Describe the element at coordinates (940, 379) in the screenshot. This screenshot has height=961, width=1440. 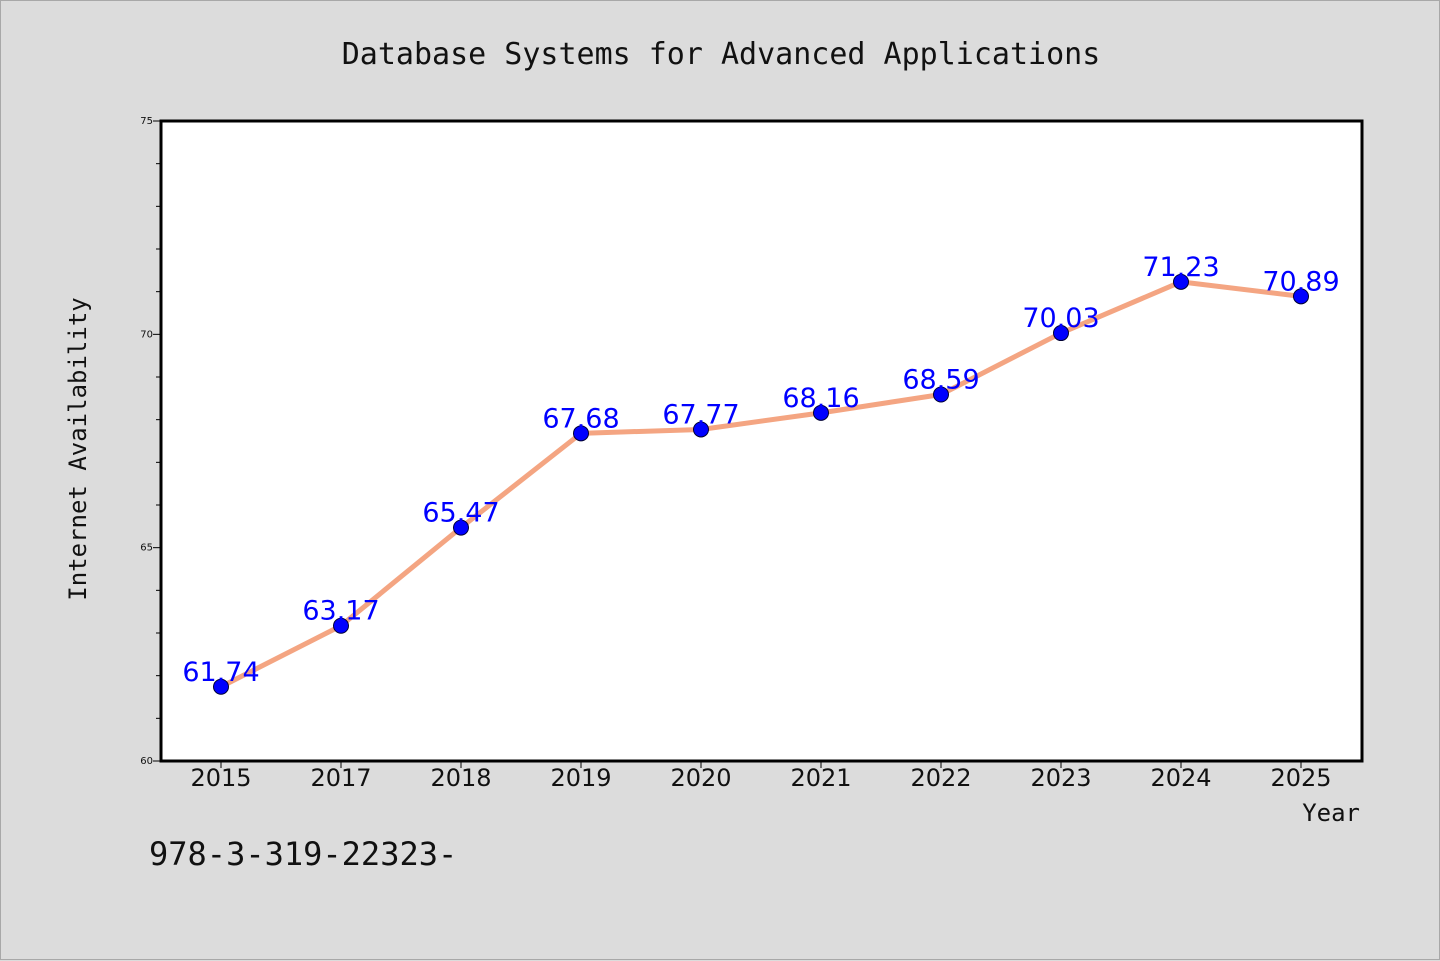
I see `data-label: 68.59` at that location.